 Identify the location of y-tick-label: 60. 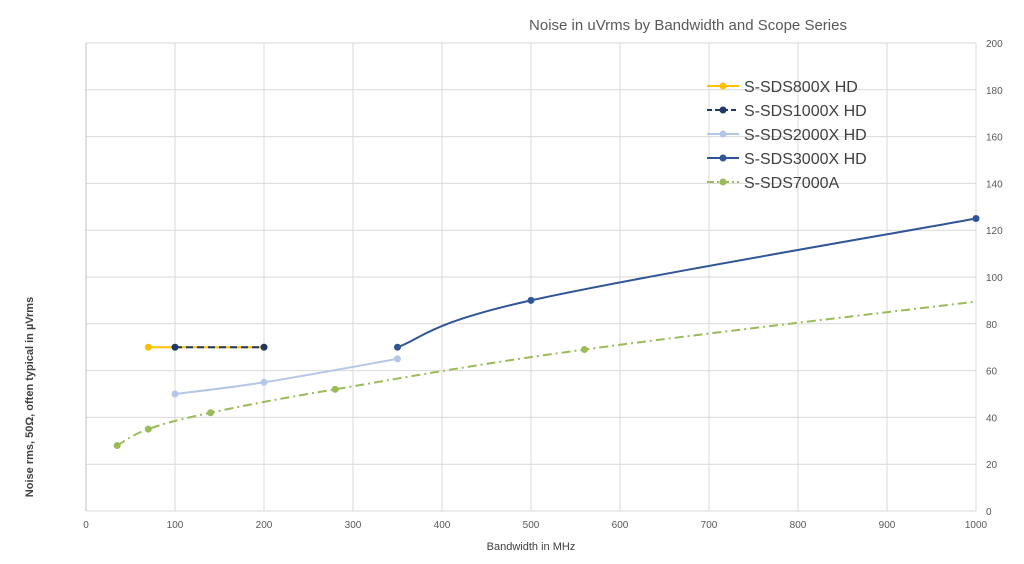
(992, 372).